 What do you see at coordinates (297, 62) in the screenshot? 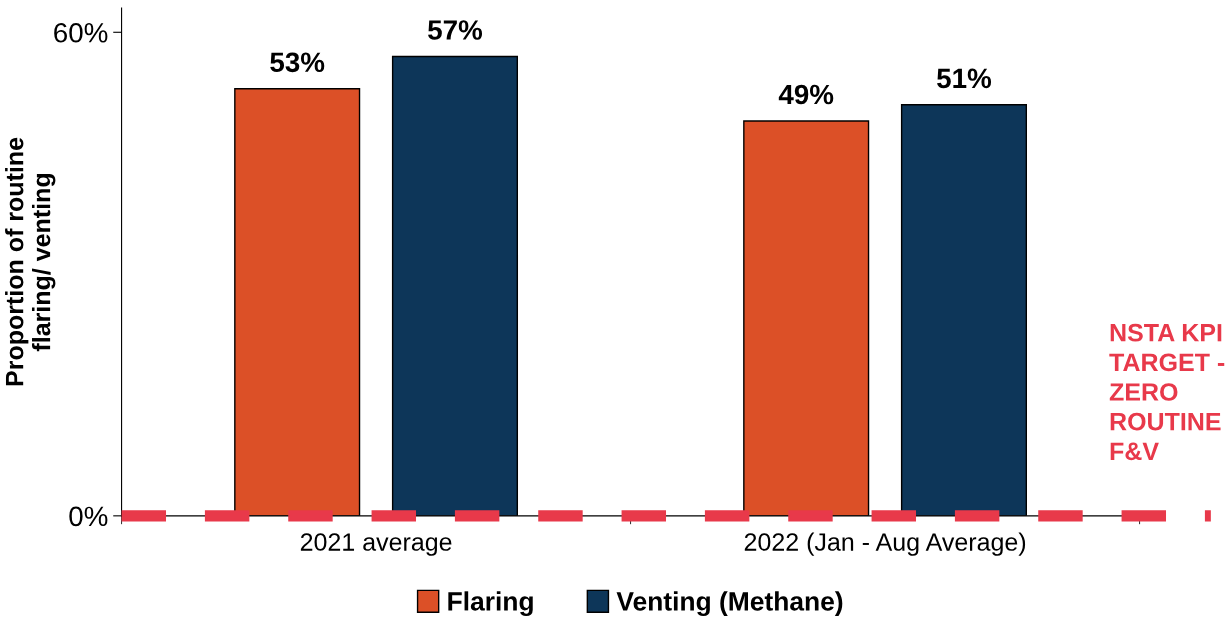
I see `data-label: 53%` at bounding box center [297, 62].